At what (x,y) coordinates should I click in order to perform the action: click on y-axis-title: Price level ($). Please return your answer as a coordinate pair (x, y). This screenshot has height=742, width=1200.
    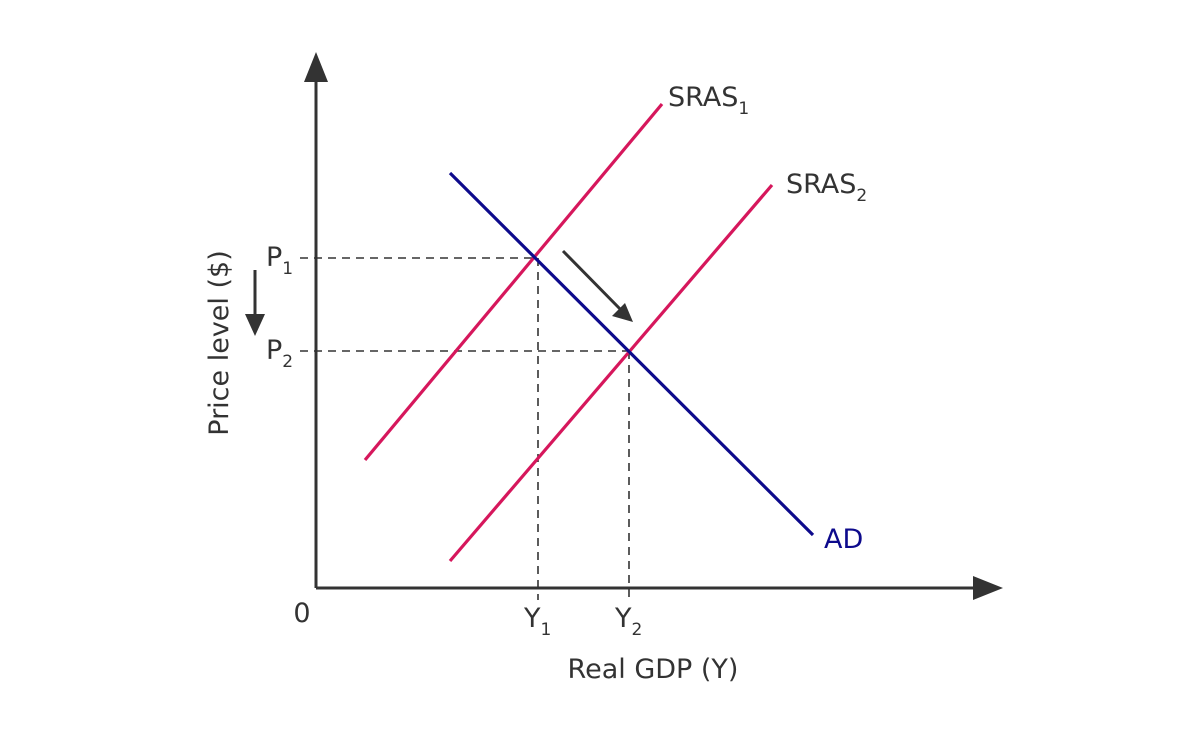
    Looking at the image, I should click on (219, 342).